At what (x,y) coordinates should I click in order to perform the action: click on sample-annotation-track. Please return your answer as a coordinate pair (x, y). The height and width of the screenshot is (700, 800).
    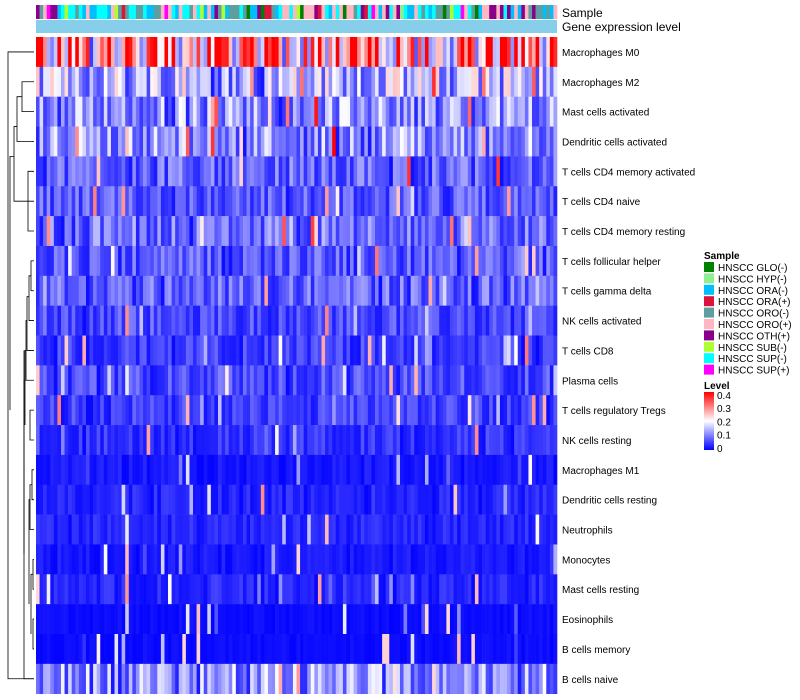
    Looking at the image, I should click on (297, 12).